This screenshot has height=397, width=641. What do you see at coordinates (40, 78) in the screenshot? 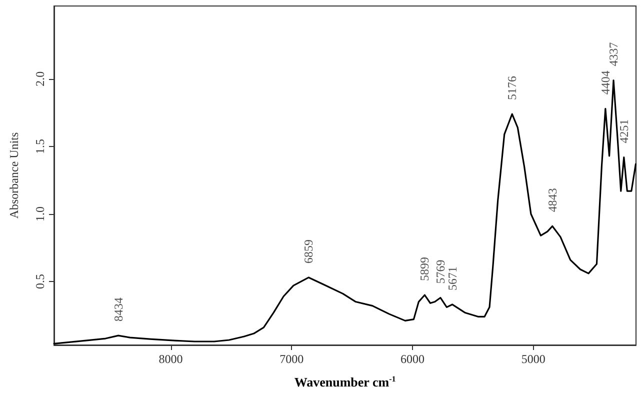
I see `y-tick-label: 2.0` at bounding box center [40, 78].